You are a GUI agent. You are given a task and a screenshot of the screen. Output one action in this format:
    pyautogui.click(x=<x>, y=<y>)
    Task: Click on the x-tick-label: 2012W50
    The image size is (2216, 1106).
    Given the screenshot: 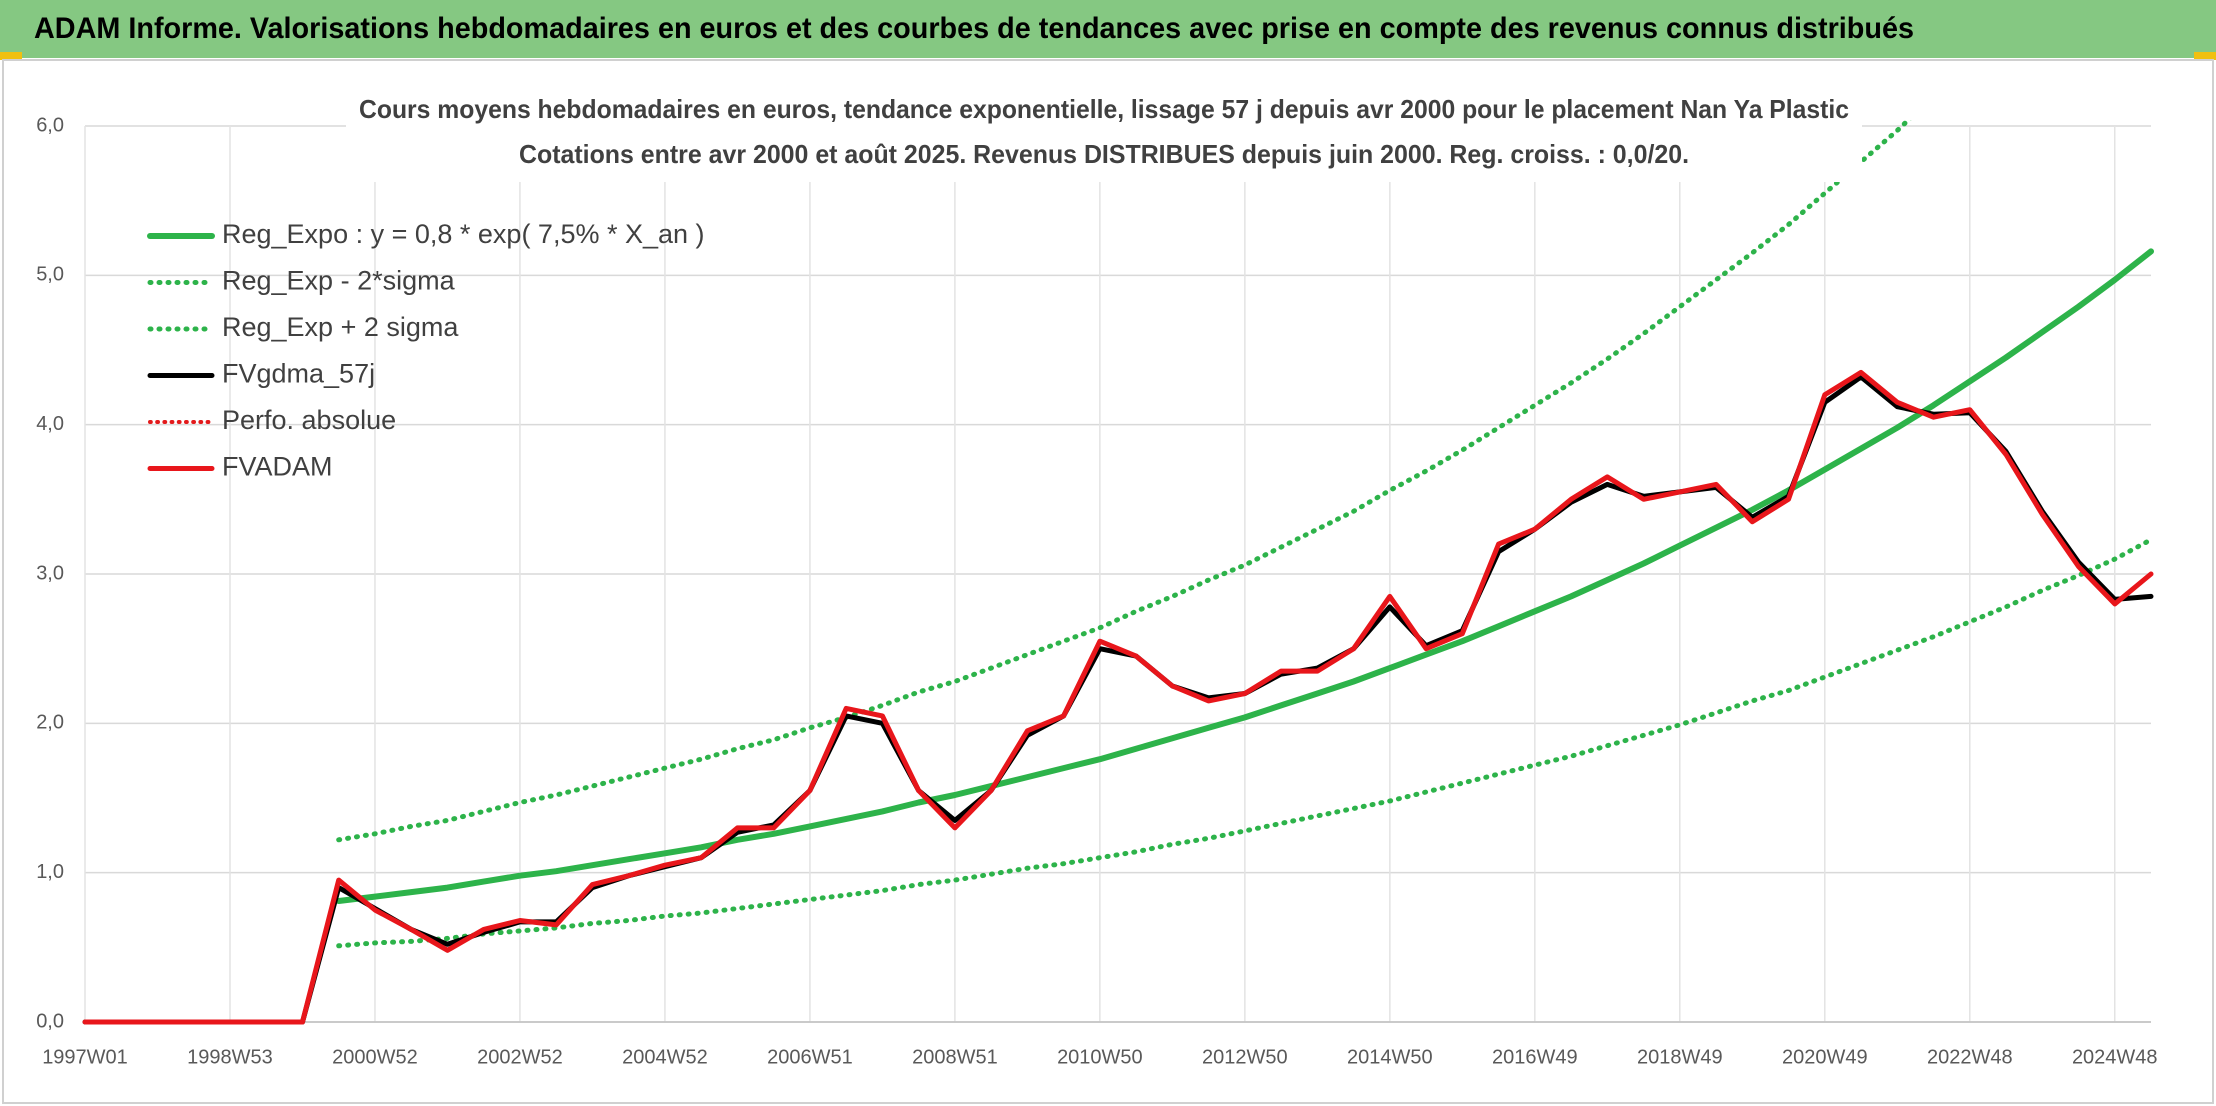 What is the action you would take?
    pyautogui.click(x=1245, y=1057)
    